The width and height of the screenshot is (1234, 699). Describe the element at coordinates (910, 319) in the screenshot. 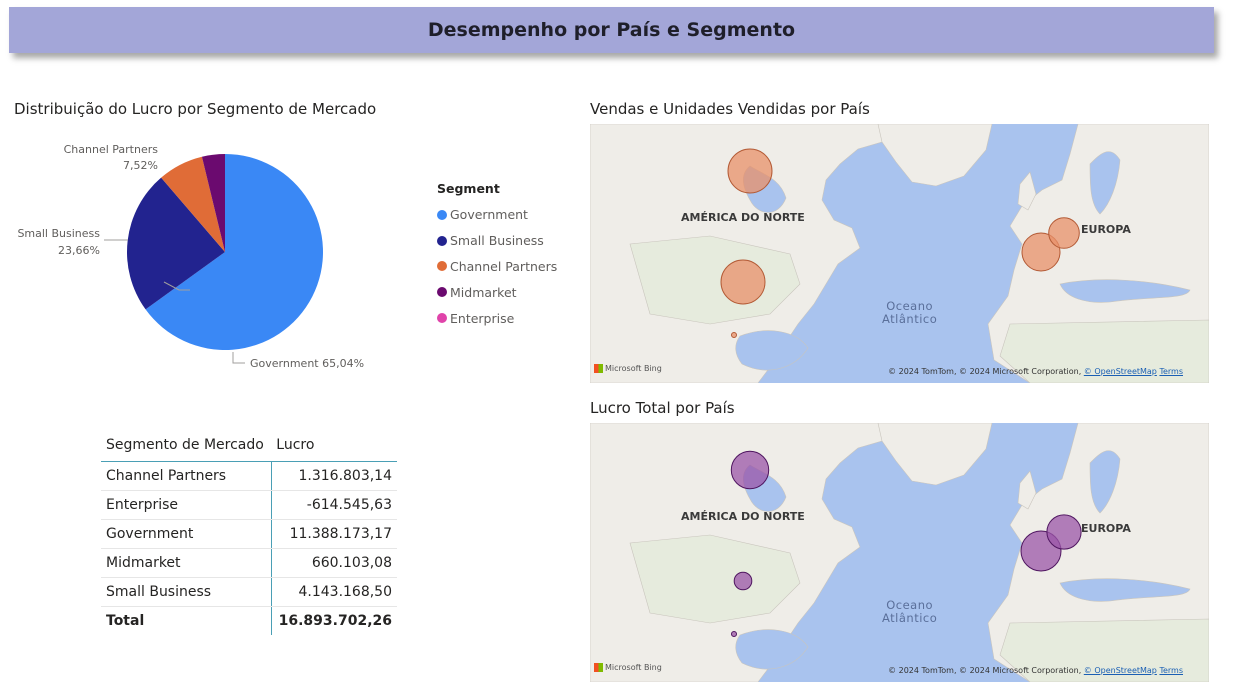

I see `ocean-label-line2: Atlântico` at that location.